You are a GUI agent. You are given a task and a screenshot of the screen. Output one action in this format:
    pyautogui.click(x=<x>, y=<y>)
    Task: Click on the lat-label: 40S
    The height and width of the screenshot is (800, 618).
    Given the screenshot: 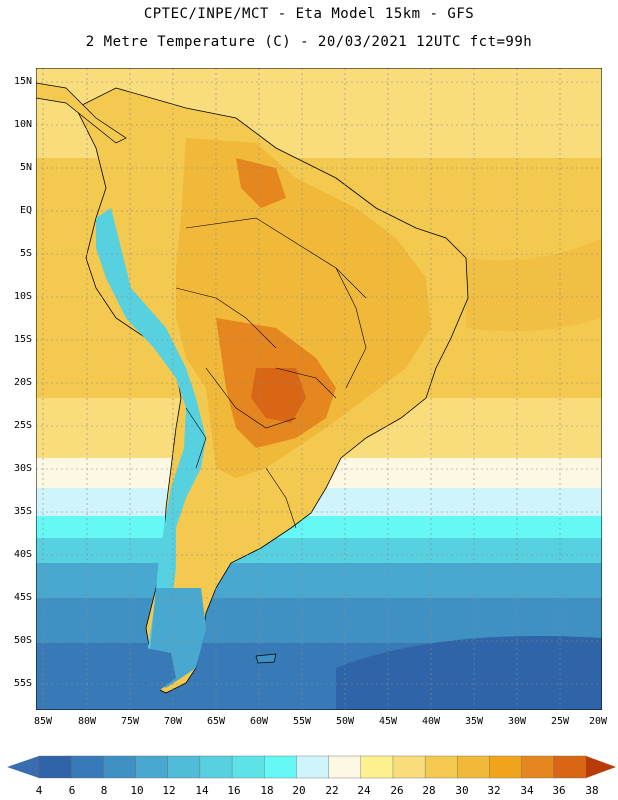 What is the action you would take?
    pyautogui.click(x=22, y=554)
    